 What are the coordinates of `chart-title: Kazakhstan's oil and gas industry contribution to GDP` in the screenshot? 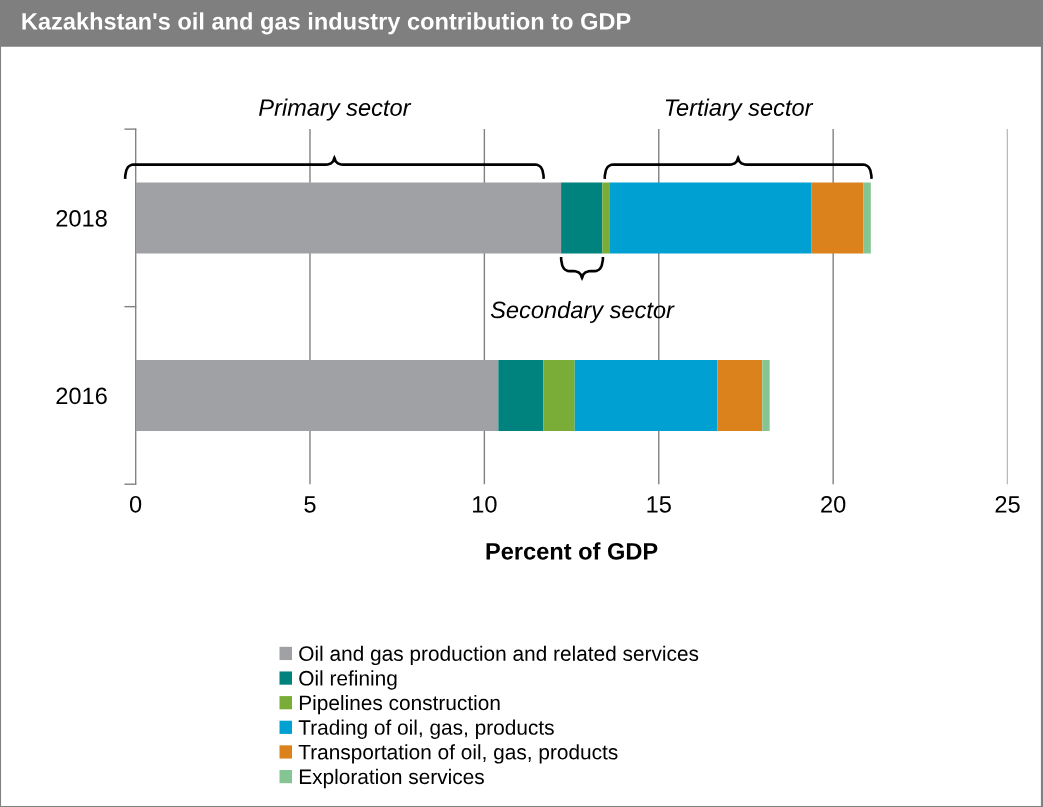 It's located at (326, 23).